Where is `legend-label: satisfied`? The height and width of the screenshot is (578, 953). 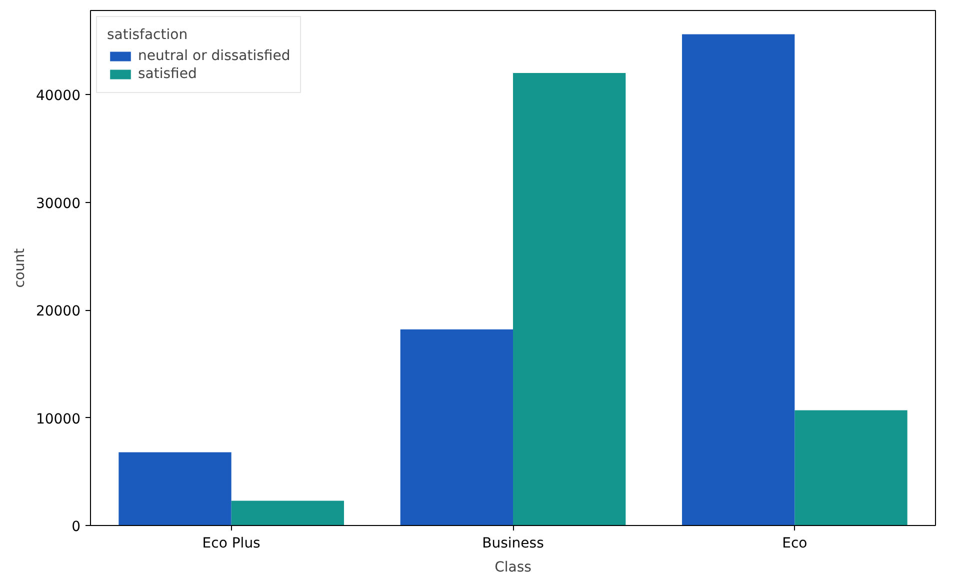
legend-label: satisfied is located at coordinates (167, 74).